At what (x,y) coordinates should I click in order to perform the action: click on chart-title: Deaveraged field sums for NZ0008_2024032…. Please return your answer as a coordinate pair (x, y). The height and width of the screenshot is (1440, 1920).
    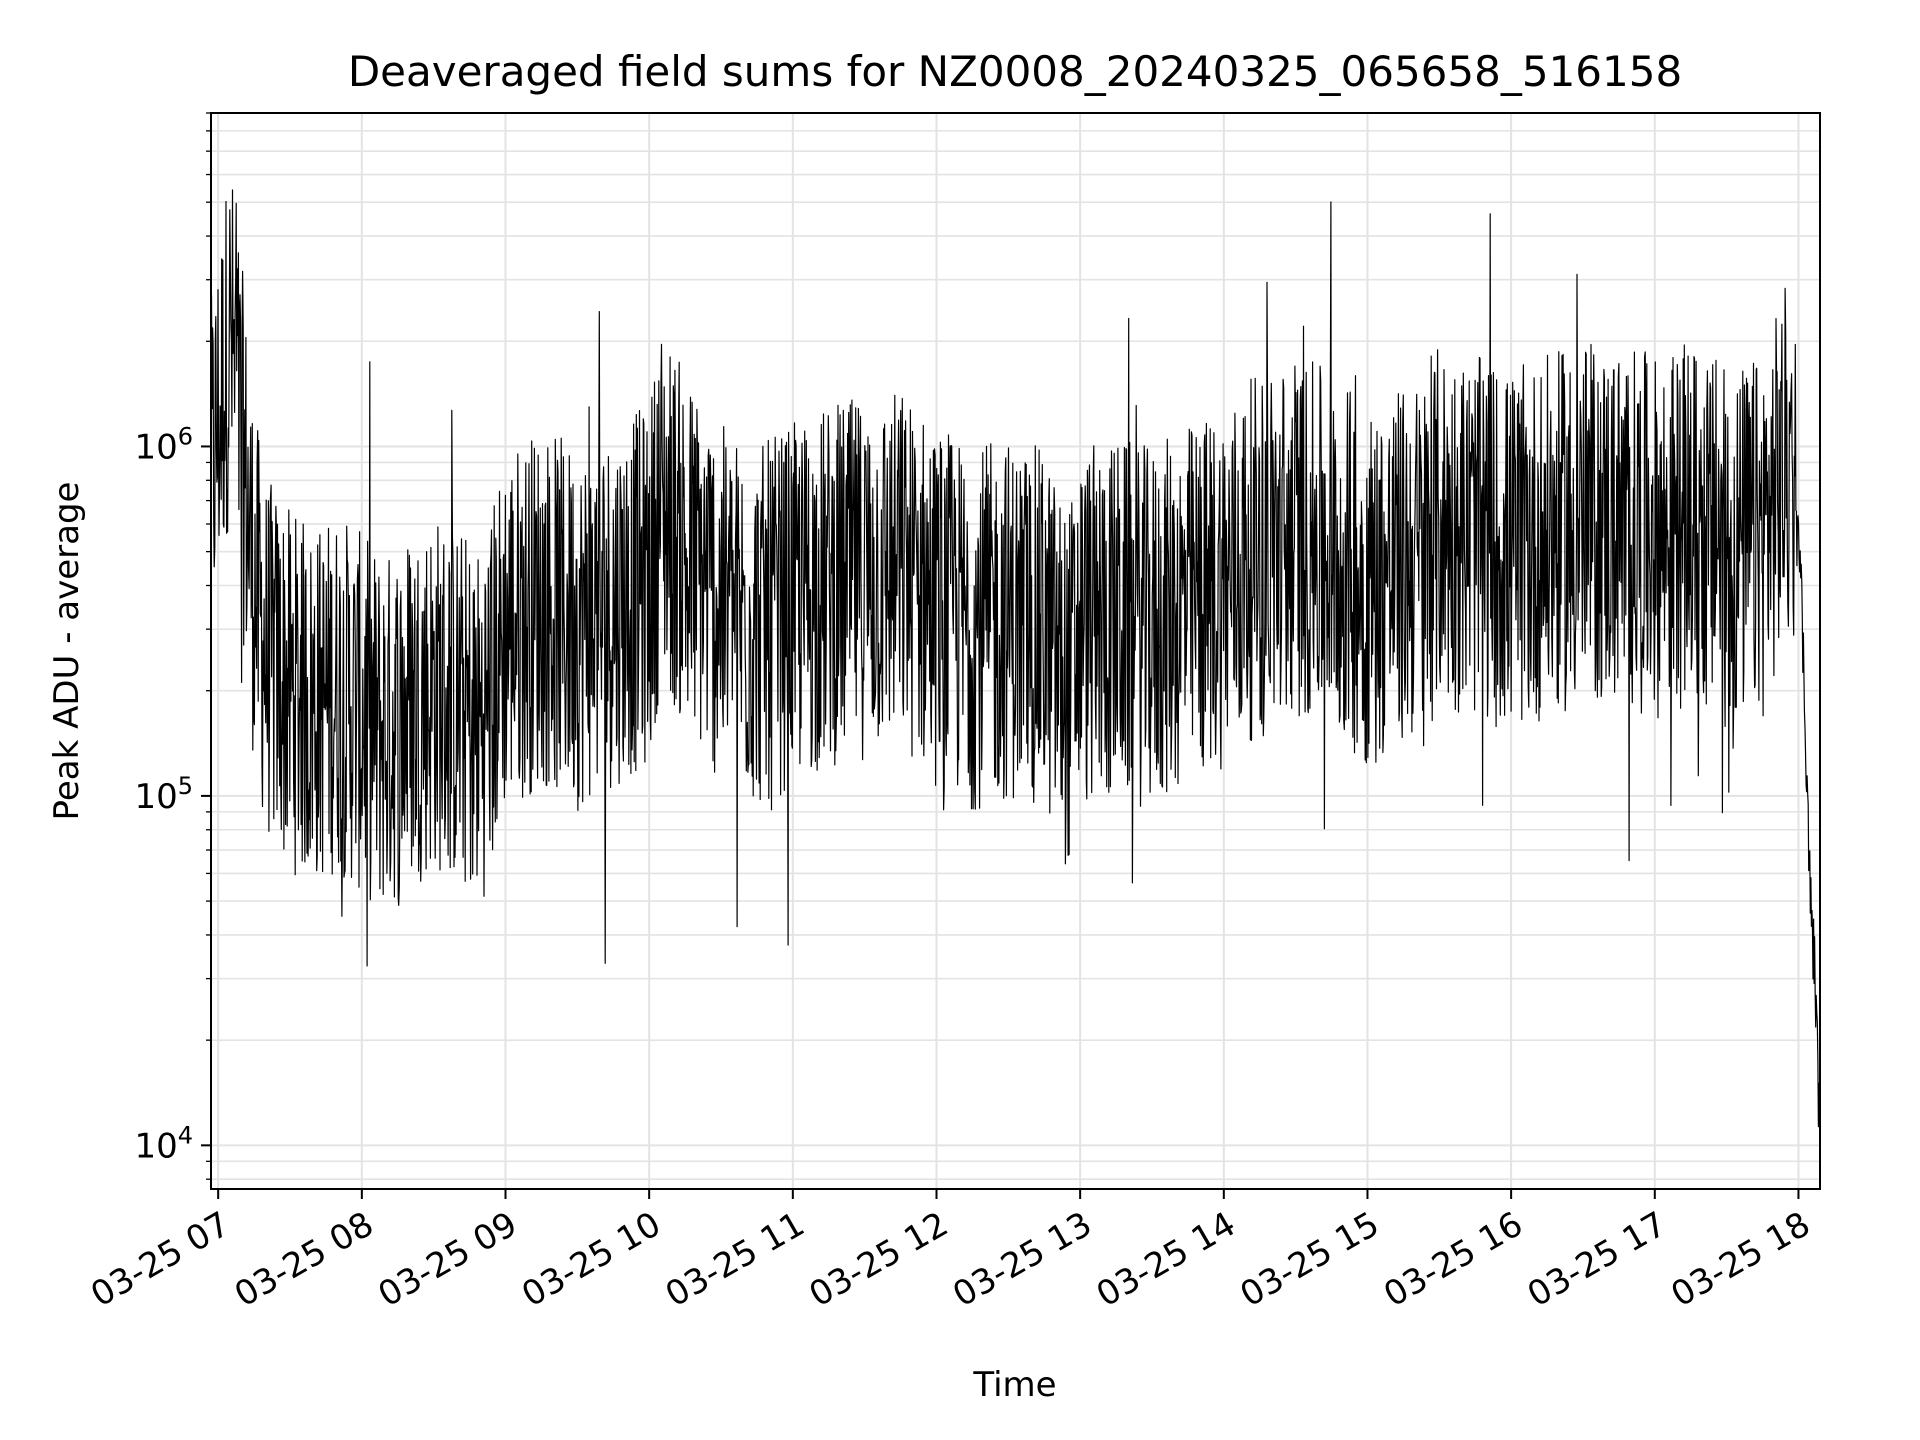
    Looking at the image, I should click on (1015, 71).